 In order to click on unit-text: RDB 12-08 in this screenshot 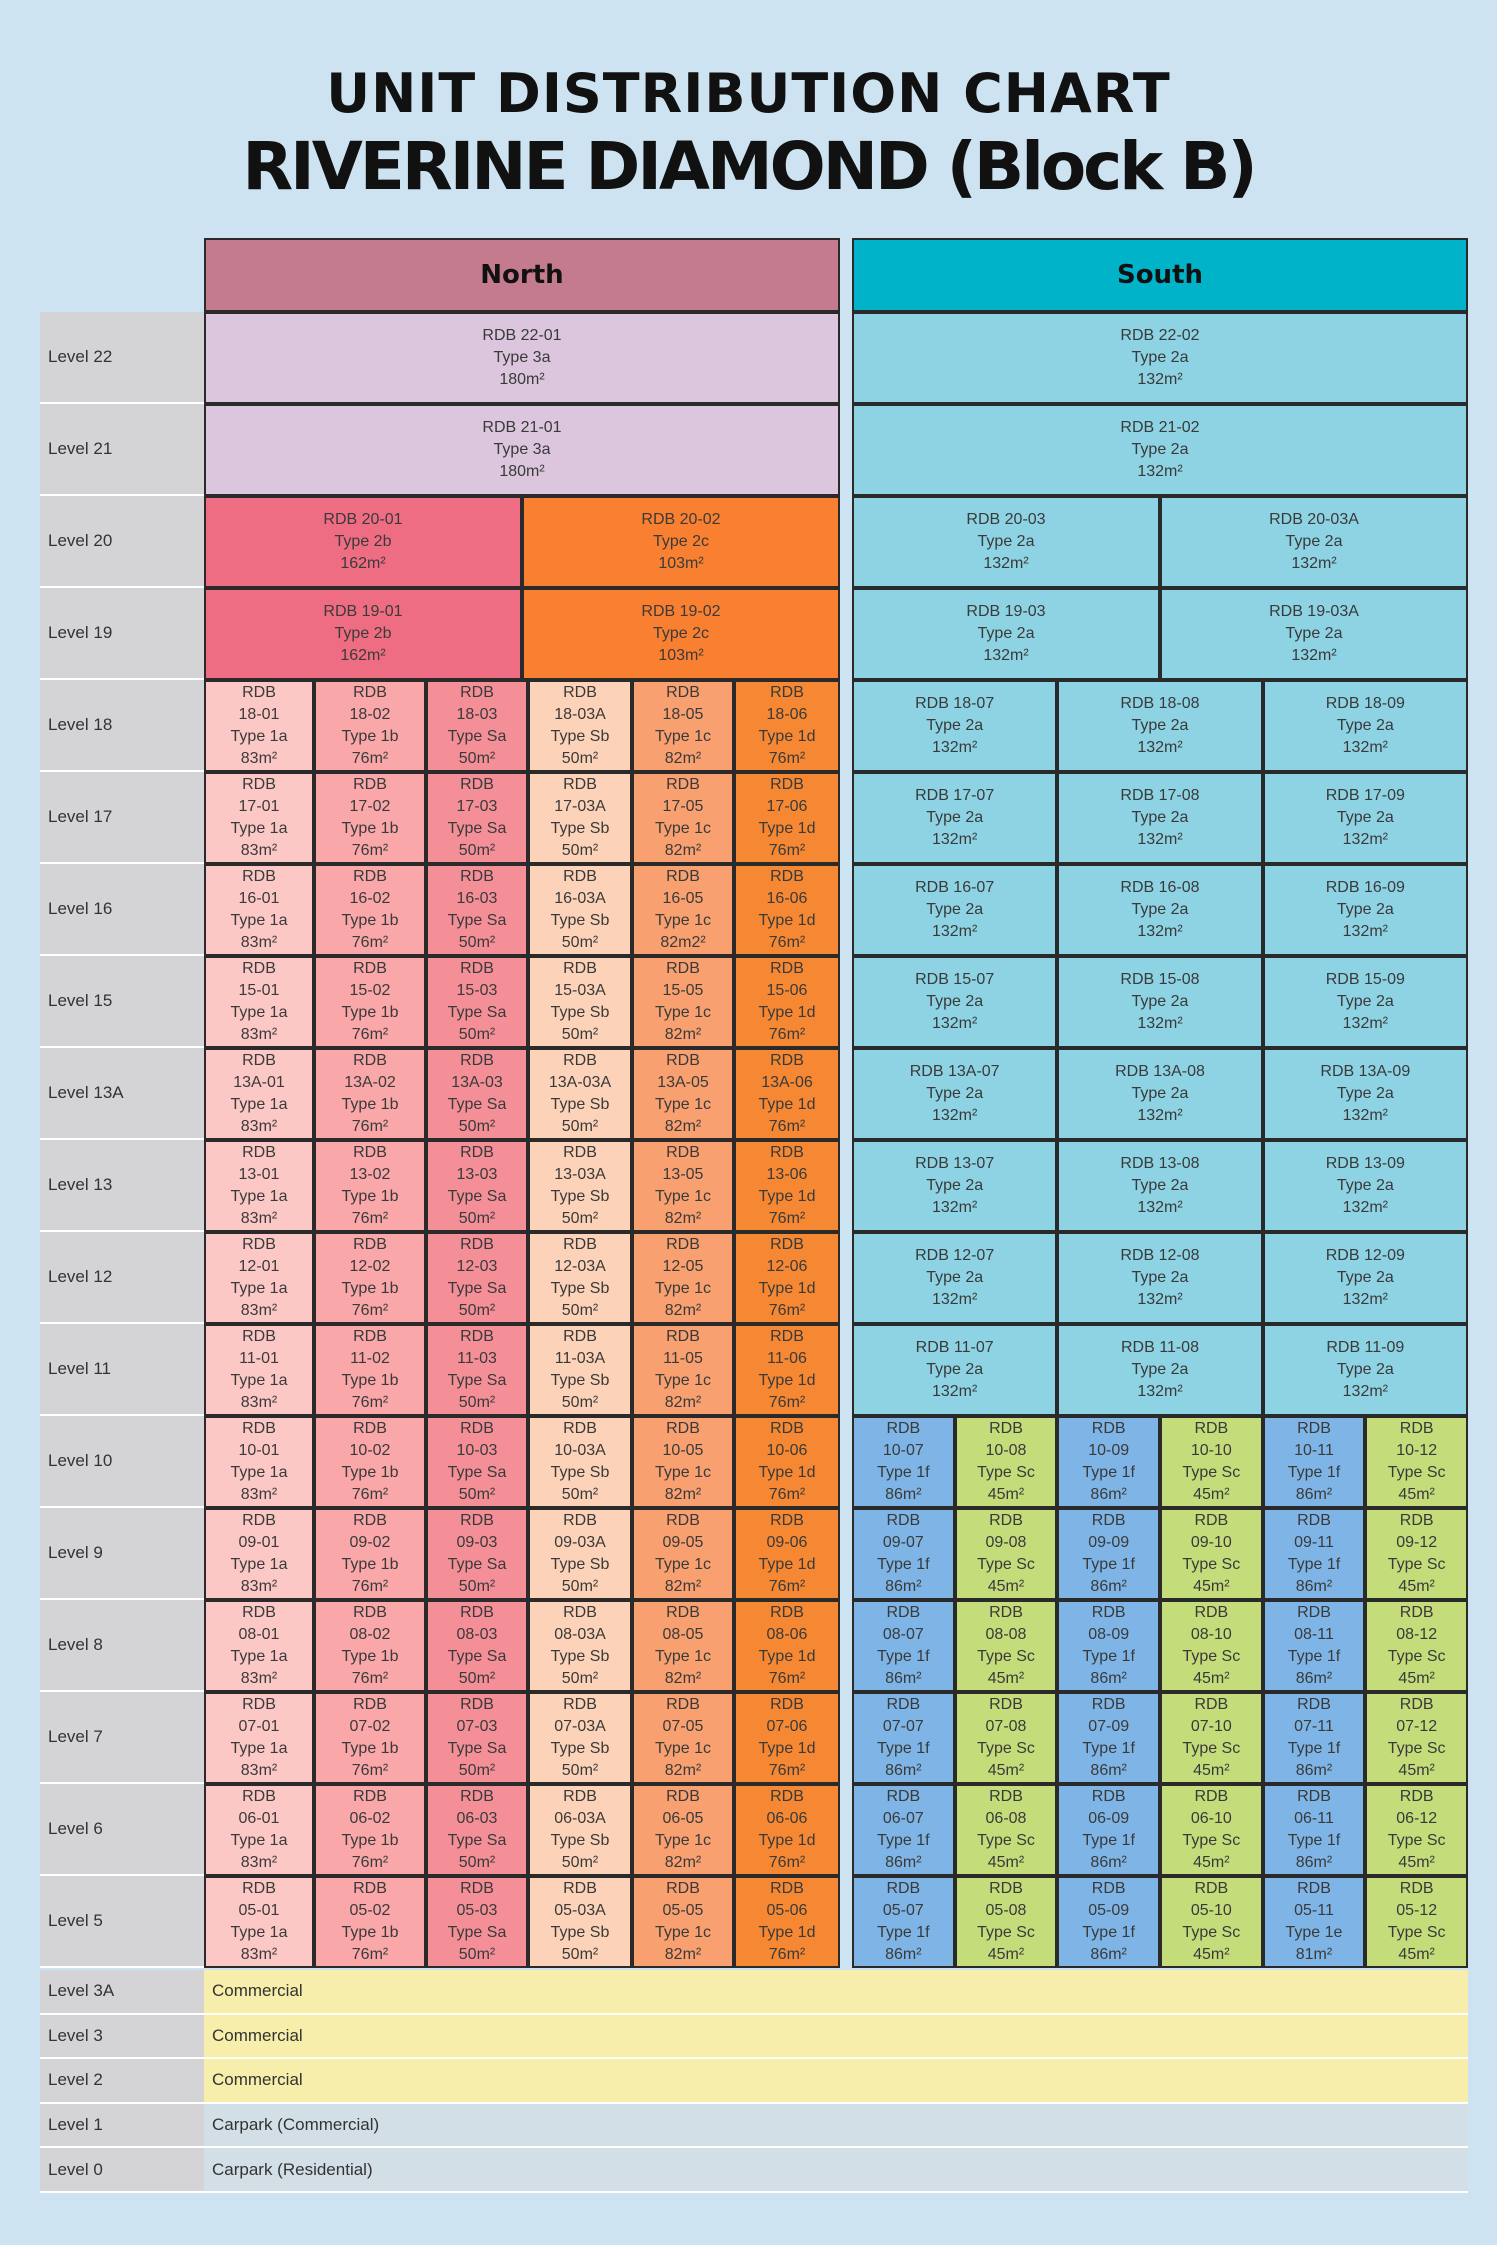, I will do `click(1160, 1255)`.